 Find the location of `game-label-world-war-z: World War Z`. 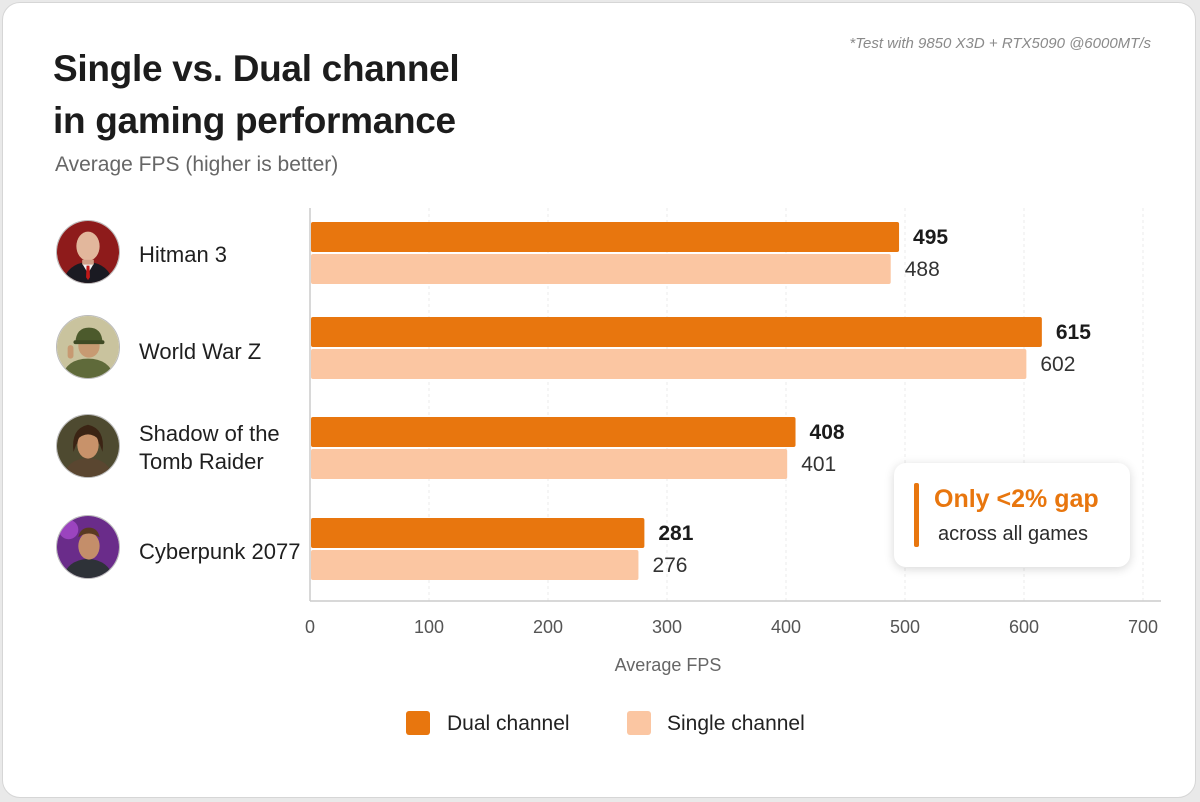

game-label-world-war-z: World War Z is located at coordinates (224, 352).